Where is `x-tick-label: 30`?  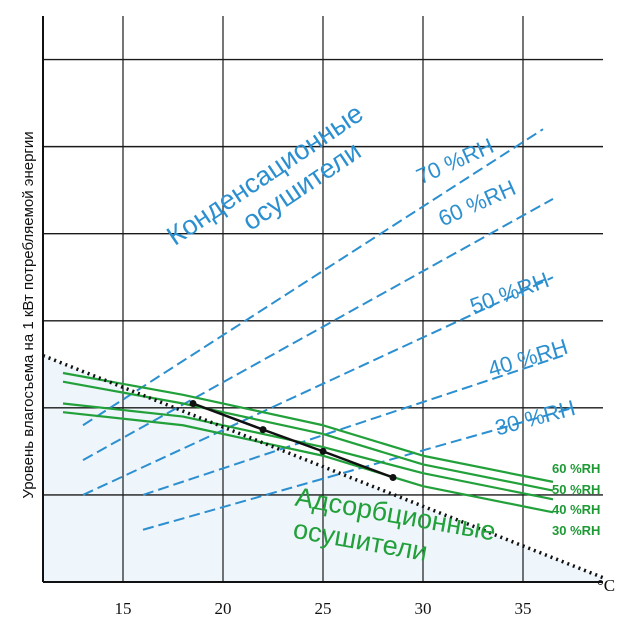
x-tick-label: 30 is located at coordinates (423, 608).